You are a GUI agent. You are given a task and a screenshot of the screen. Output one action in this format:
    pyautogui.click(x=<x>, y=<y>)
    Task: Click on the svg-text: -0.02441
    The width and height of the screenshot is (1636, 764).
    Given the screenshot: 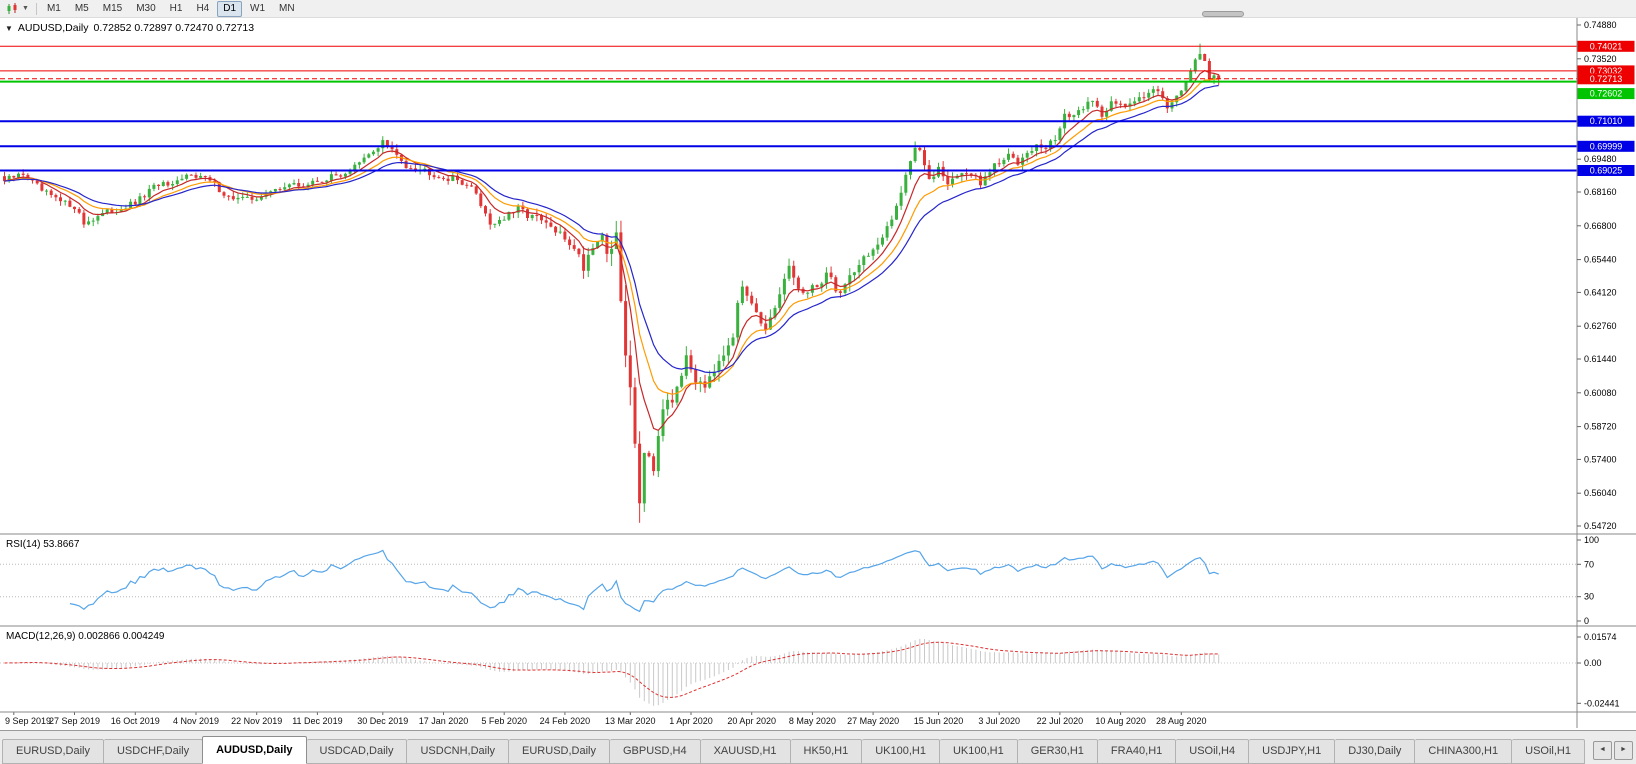 What is the action you would take?
    pyautogui.click(x=1602, y=703)
    